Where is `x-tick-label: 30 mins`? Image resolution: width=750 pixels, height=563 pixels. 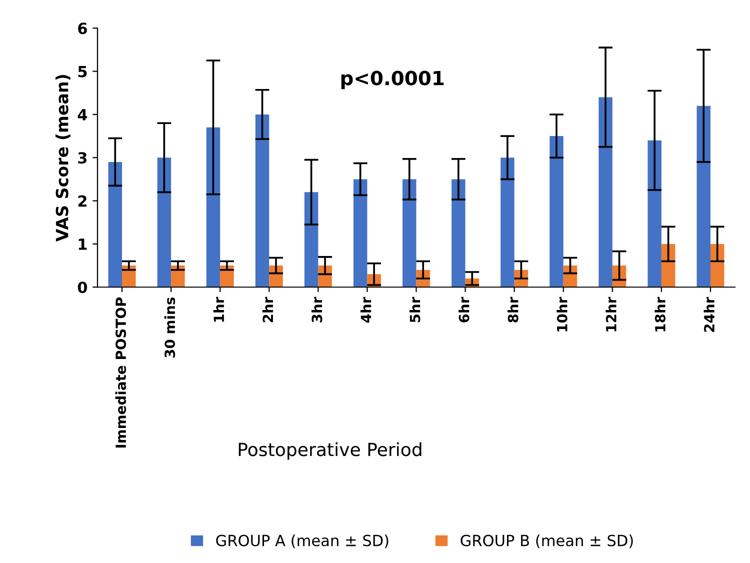
x-tick-label: 30 mins is located at coordinates (170, 328).